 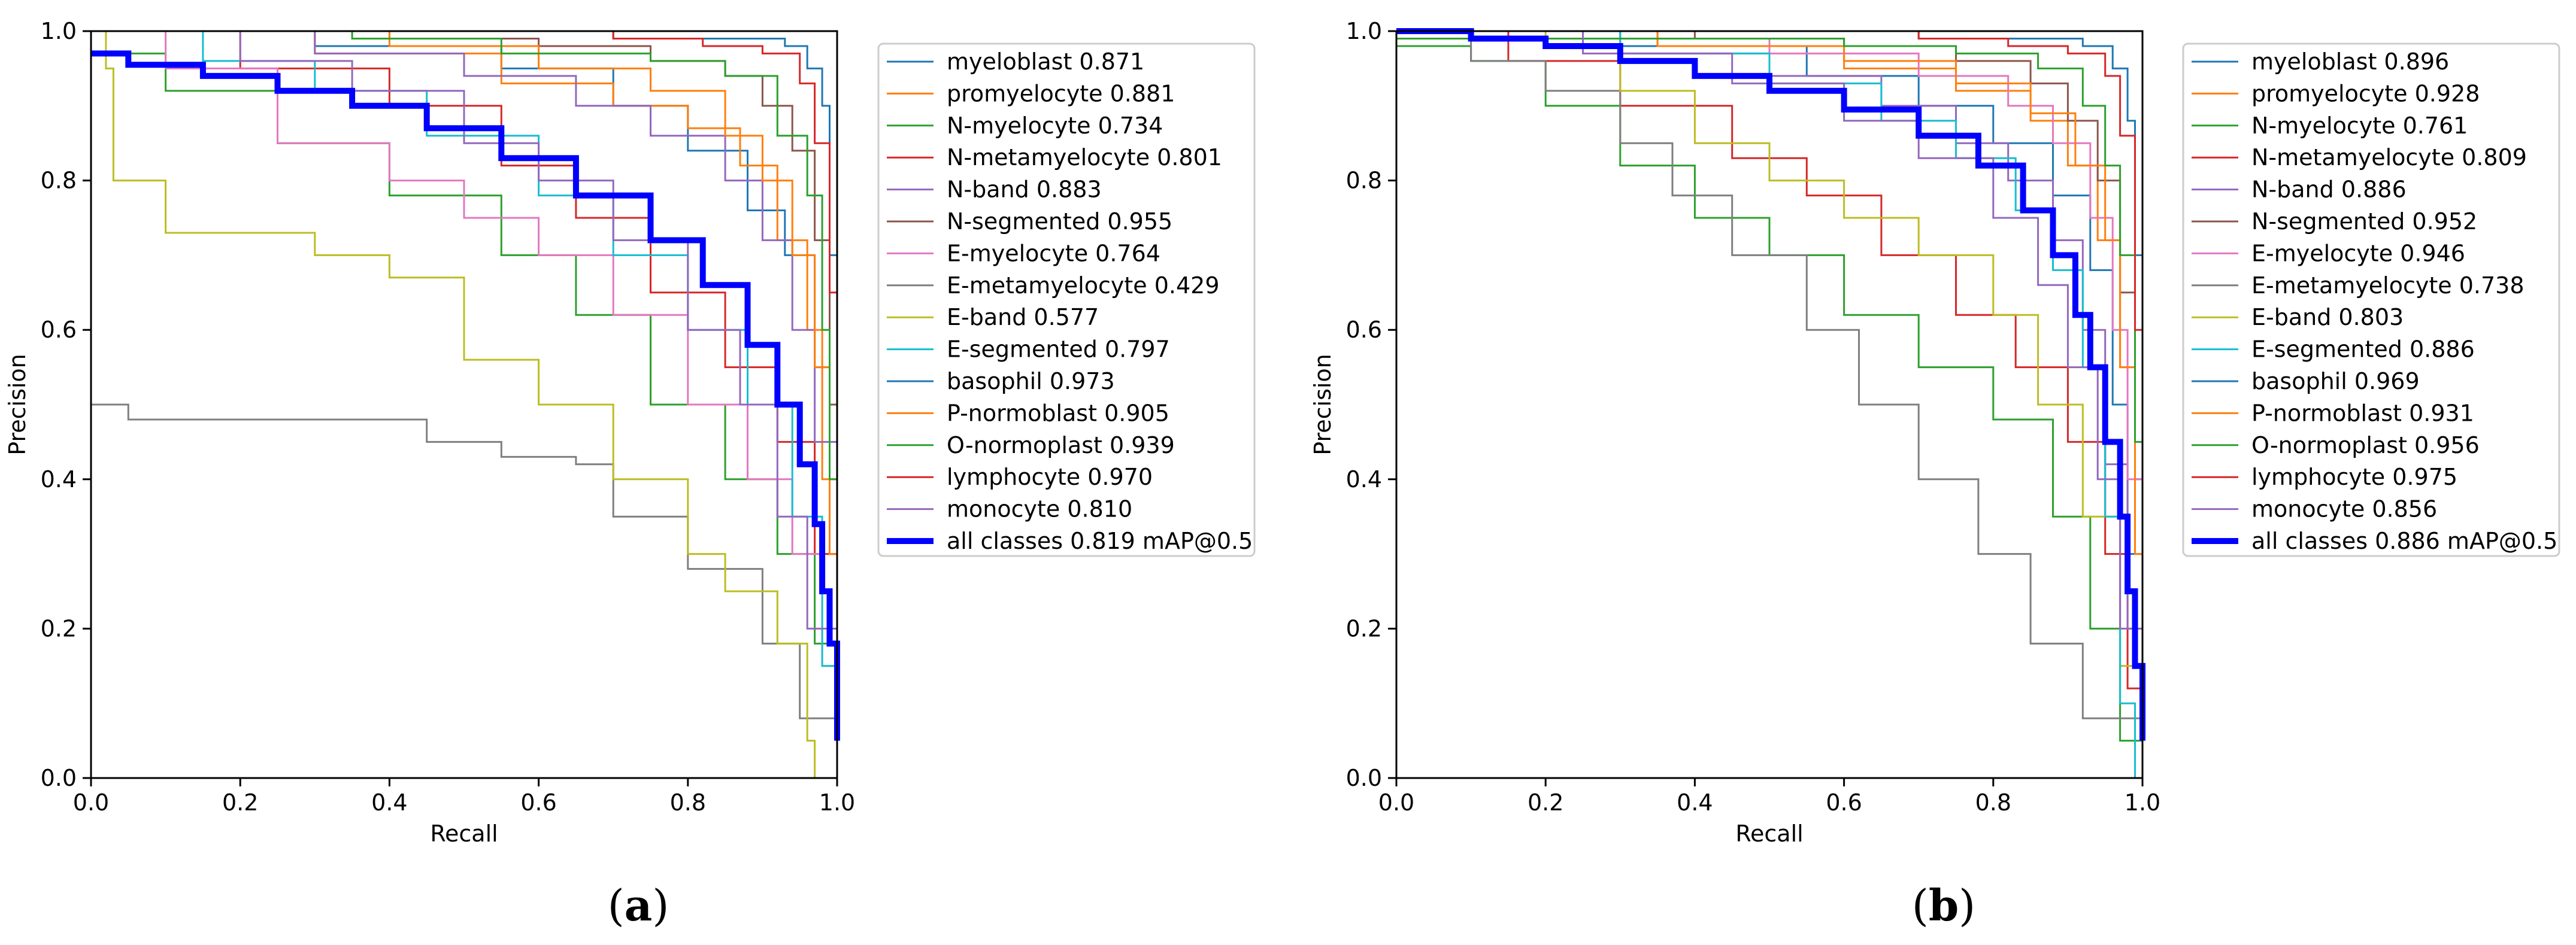 What do you see at coordinates (1055, 126) in the screenshot?
I see `legend-label: N-myelocyte 0.734` at bounding box center [1055, 126].